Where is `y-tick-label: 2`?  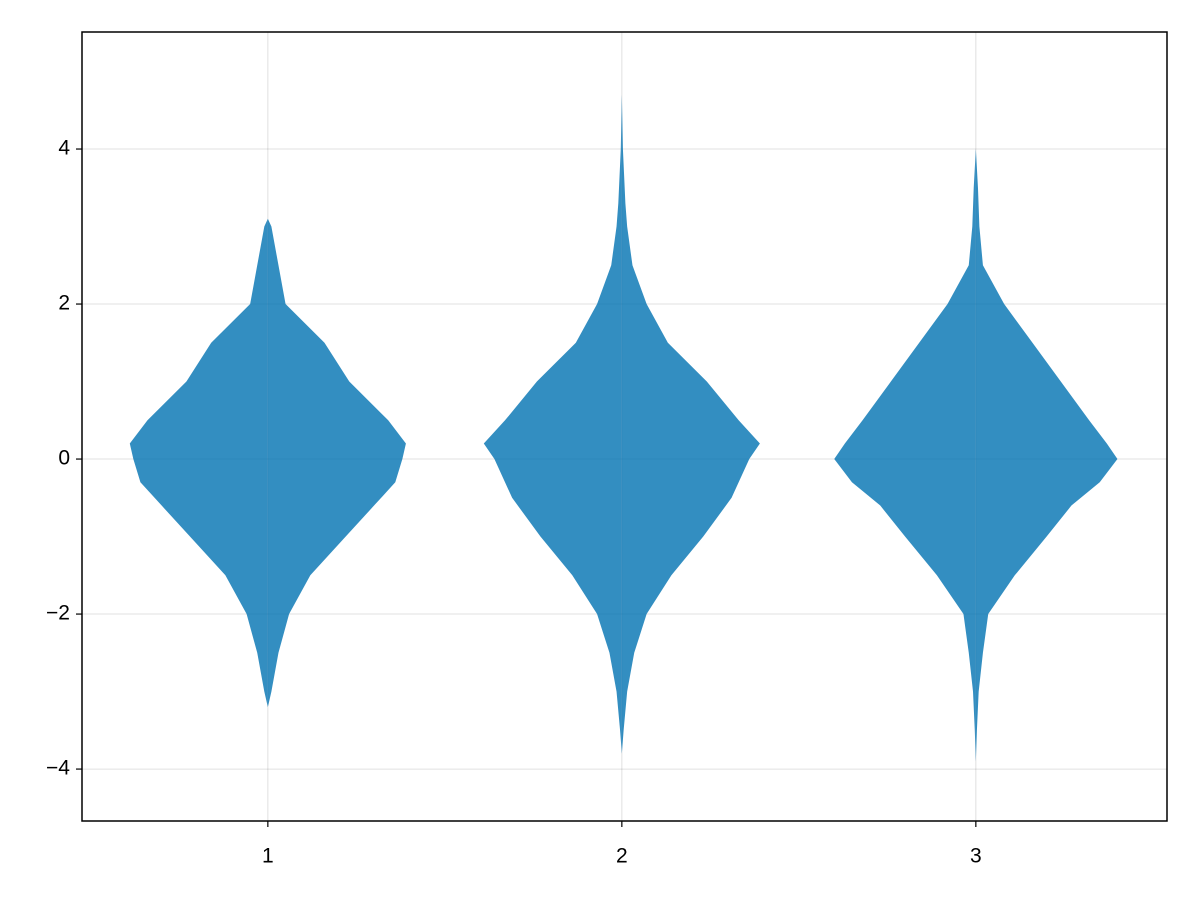
y-tick-label: 2 is located at coordinates (64, 303).